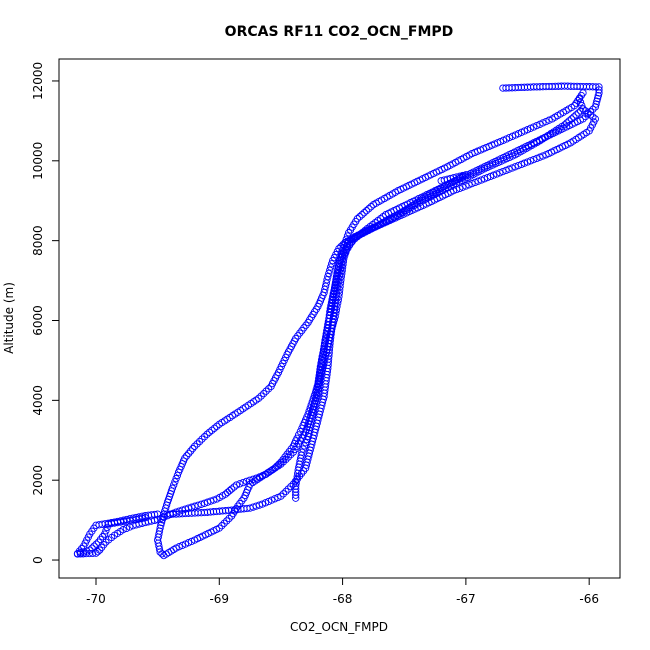 This screenshot has height=650, width=650. What do you see at coordinates (9, 318) in the screenshot?
I see `y-axis-label: Altitude (m)` at bounding box center [9, 318].